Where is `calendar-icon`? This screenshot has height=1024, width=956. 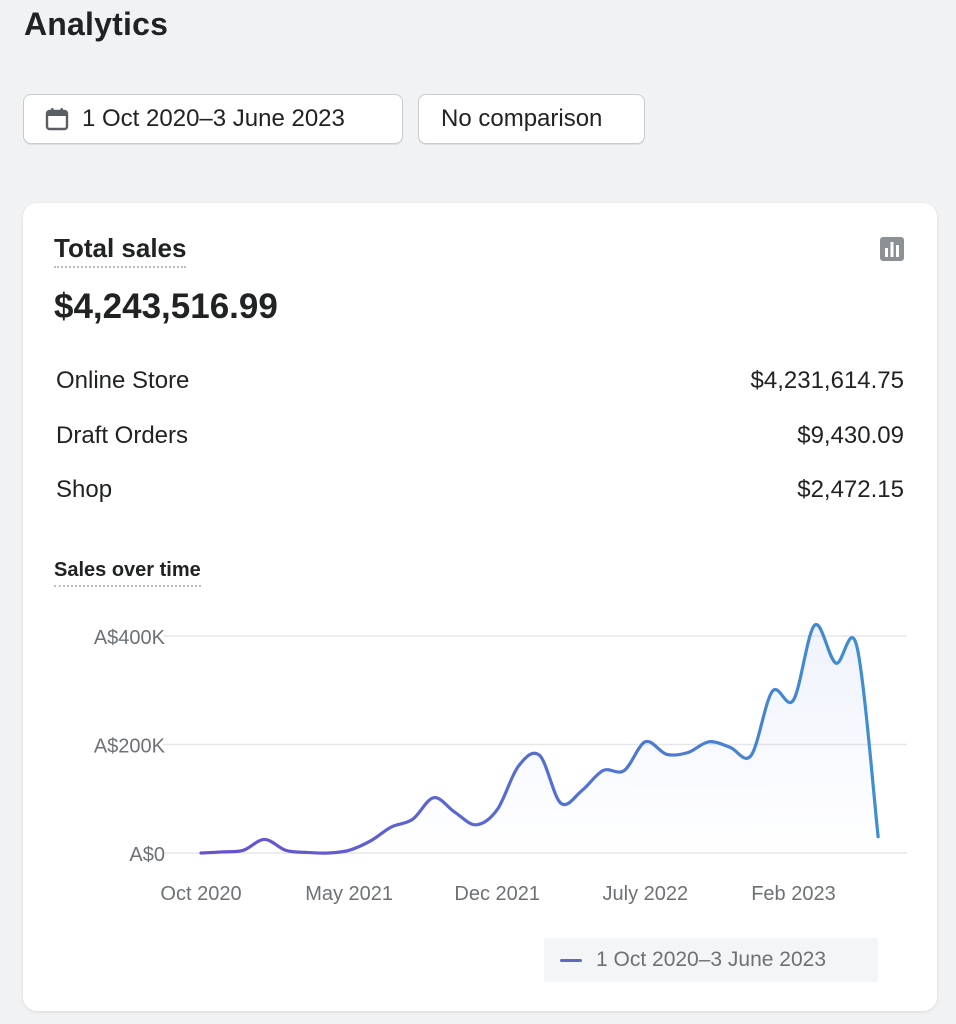 calendar-icon is located at coordinates (57, 119).